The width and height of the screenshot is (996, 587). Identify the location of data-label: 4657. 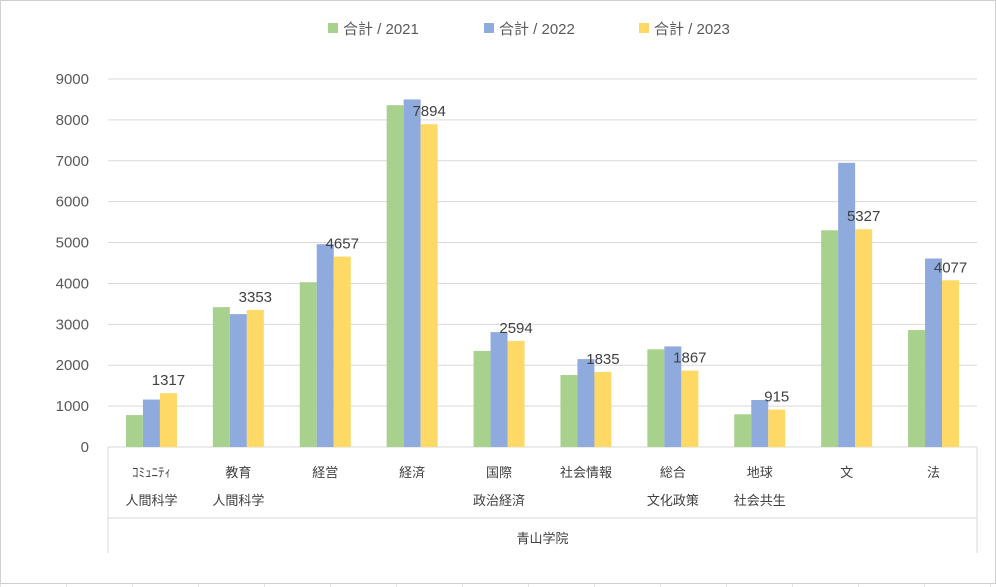
(342, 244).